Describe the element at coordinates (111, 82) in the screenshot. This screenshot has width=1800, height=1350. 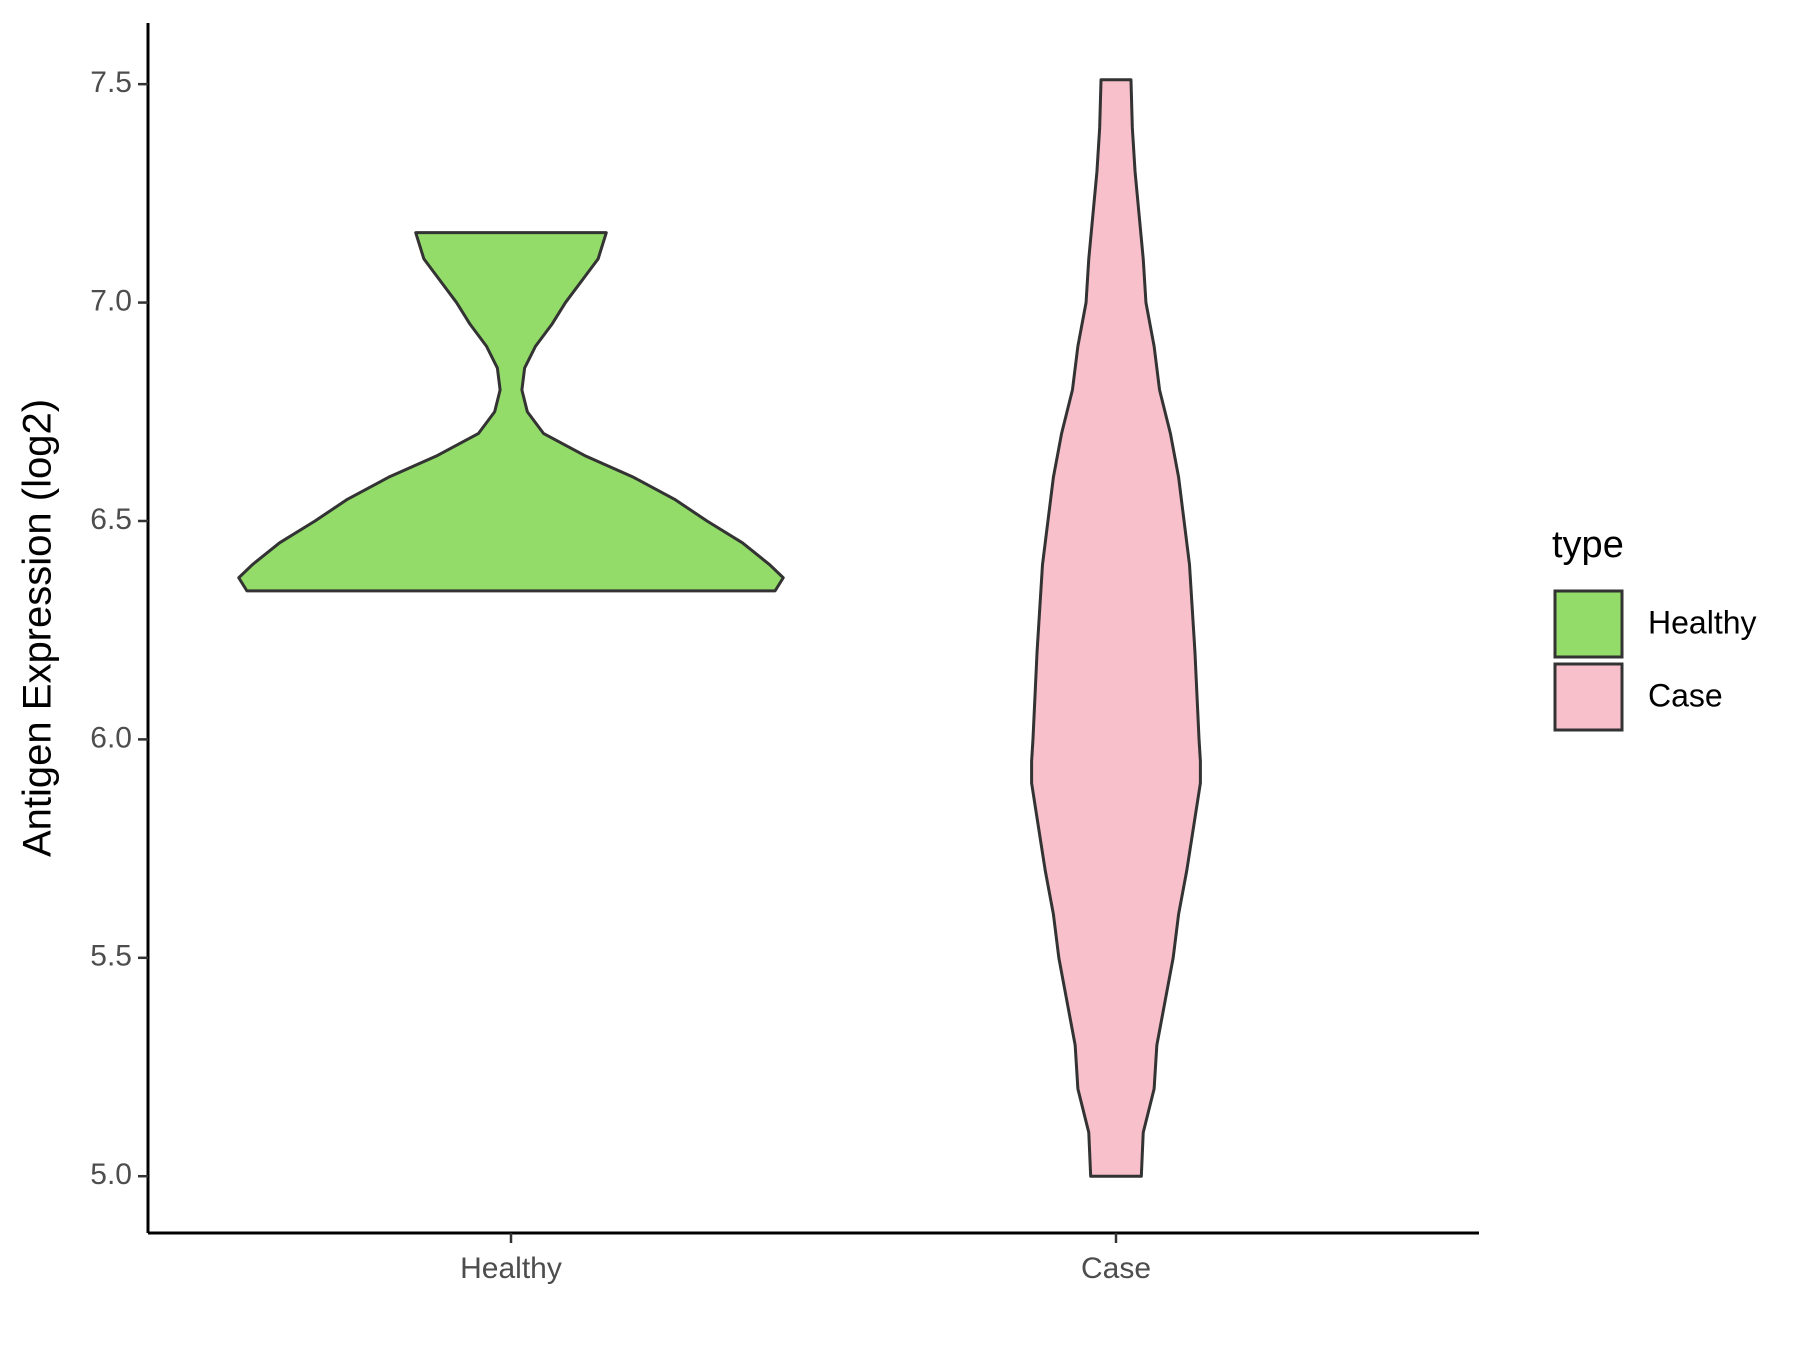
I see `y-tick-label: 7.5` at that location.